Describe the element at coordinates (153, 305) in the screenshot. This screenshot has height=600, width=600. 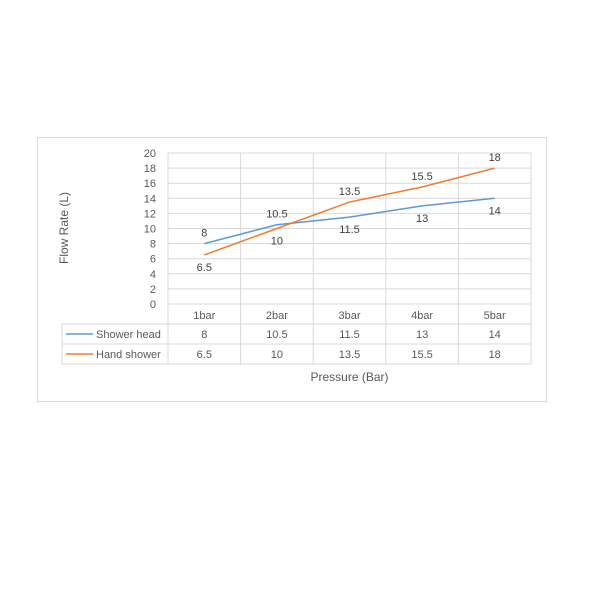
I see `y-tick-label: 0` at that location.